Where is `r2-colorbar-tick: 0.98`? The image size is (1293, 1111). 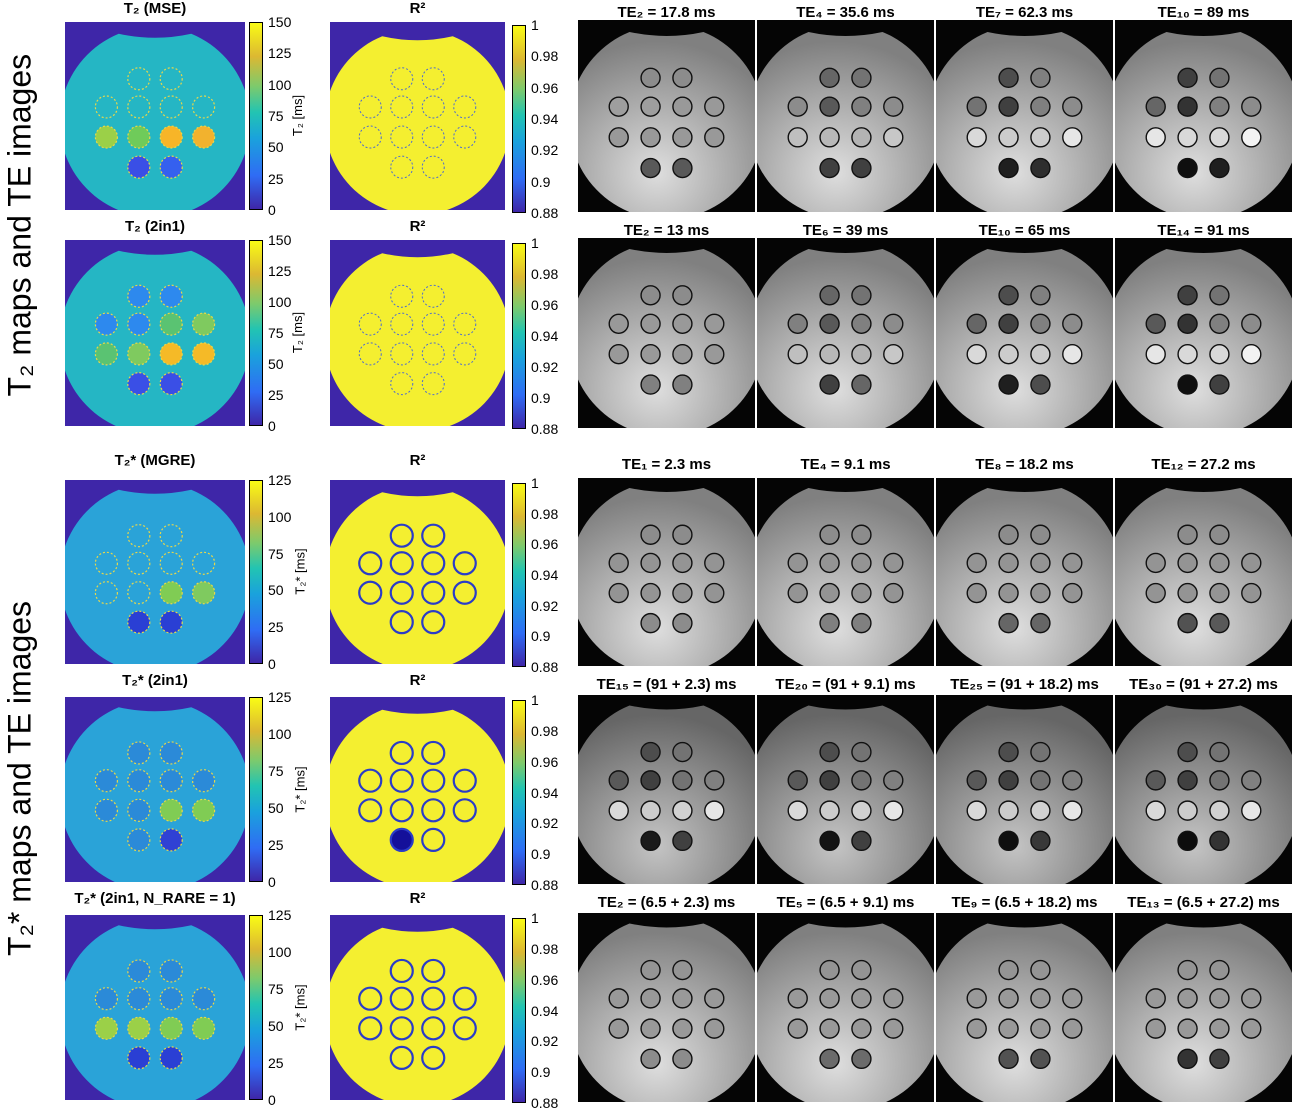
r2-colorbar-tick: 0.98 is located at coordinates (545, 274).